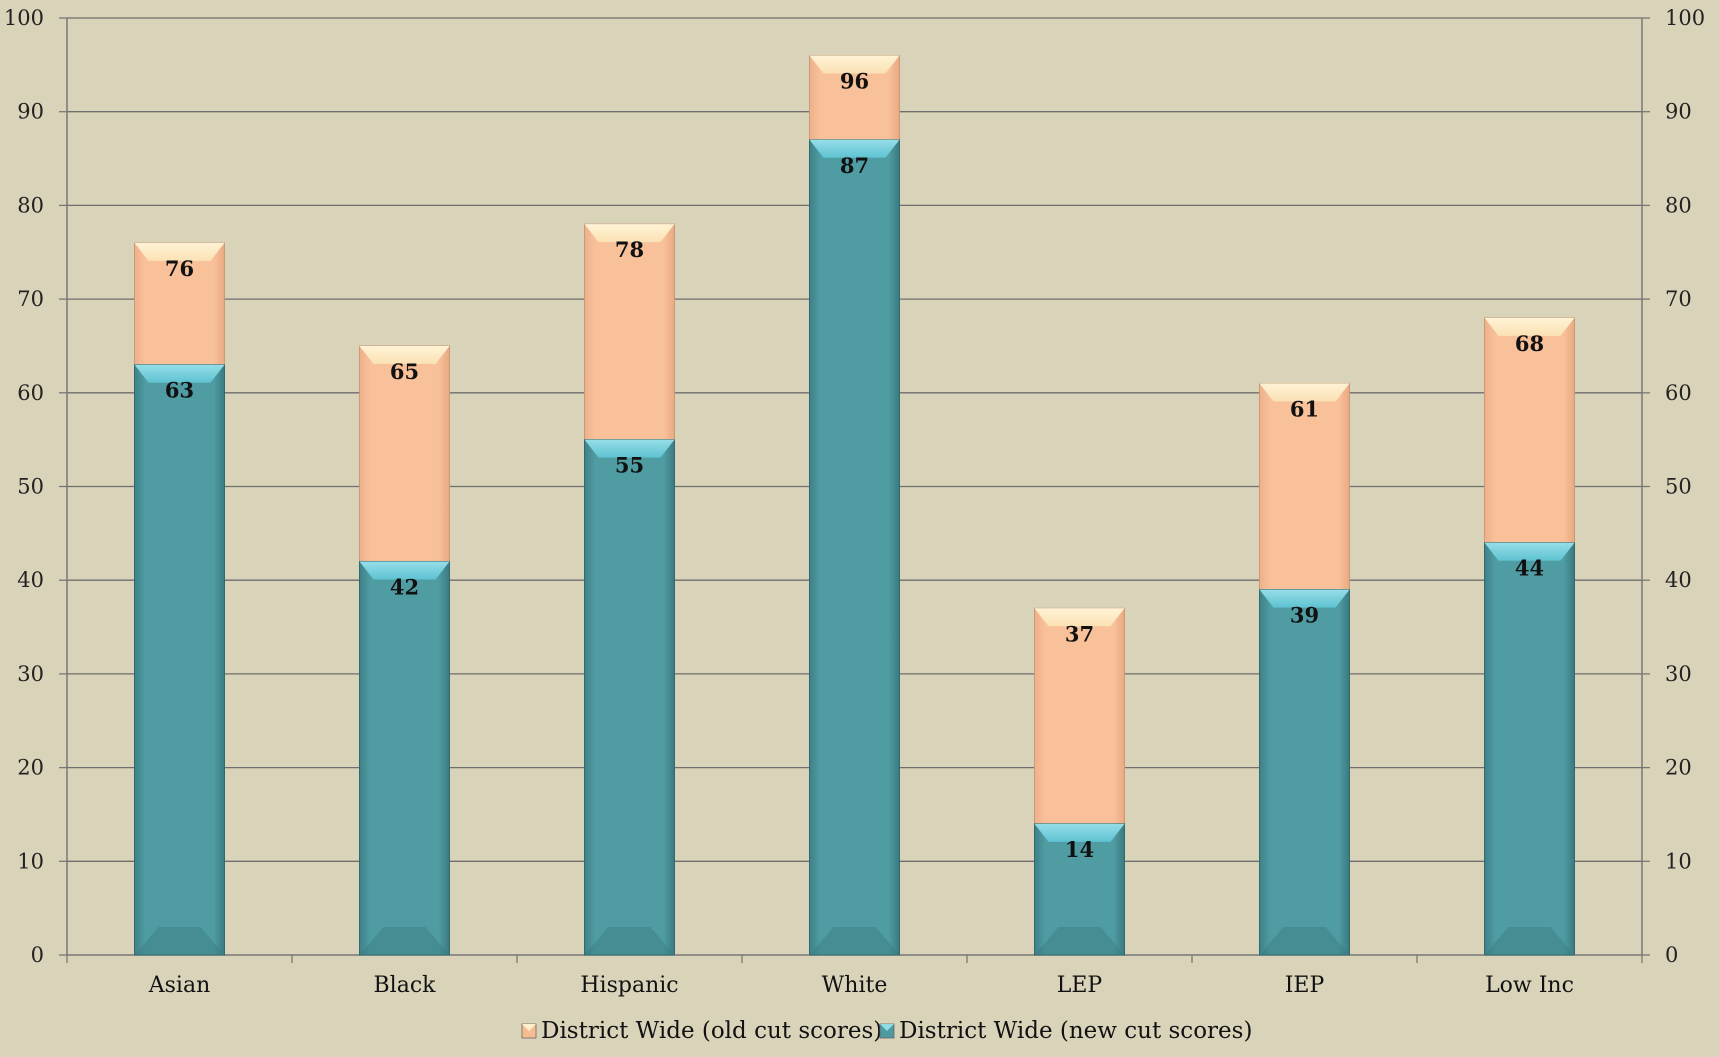  Describe the element at coordinates (854, 165) in the screenshot. I see `data-label-new: 87` at that location.